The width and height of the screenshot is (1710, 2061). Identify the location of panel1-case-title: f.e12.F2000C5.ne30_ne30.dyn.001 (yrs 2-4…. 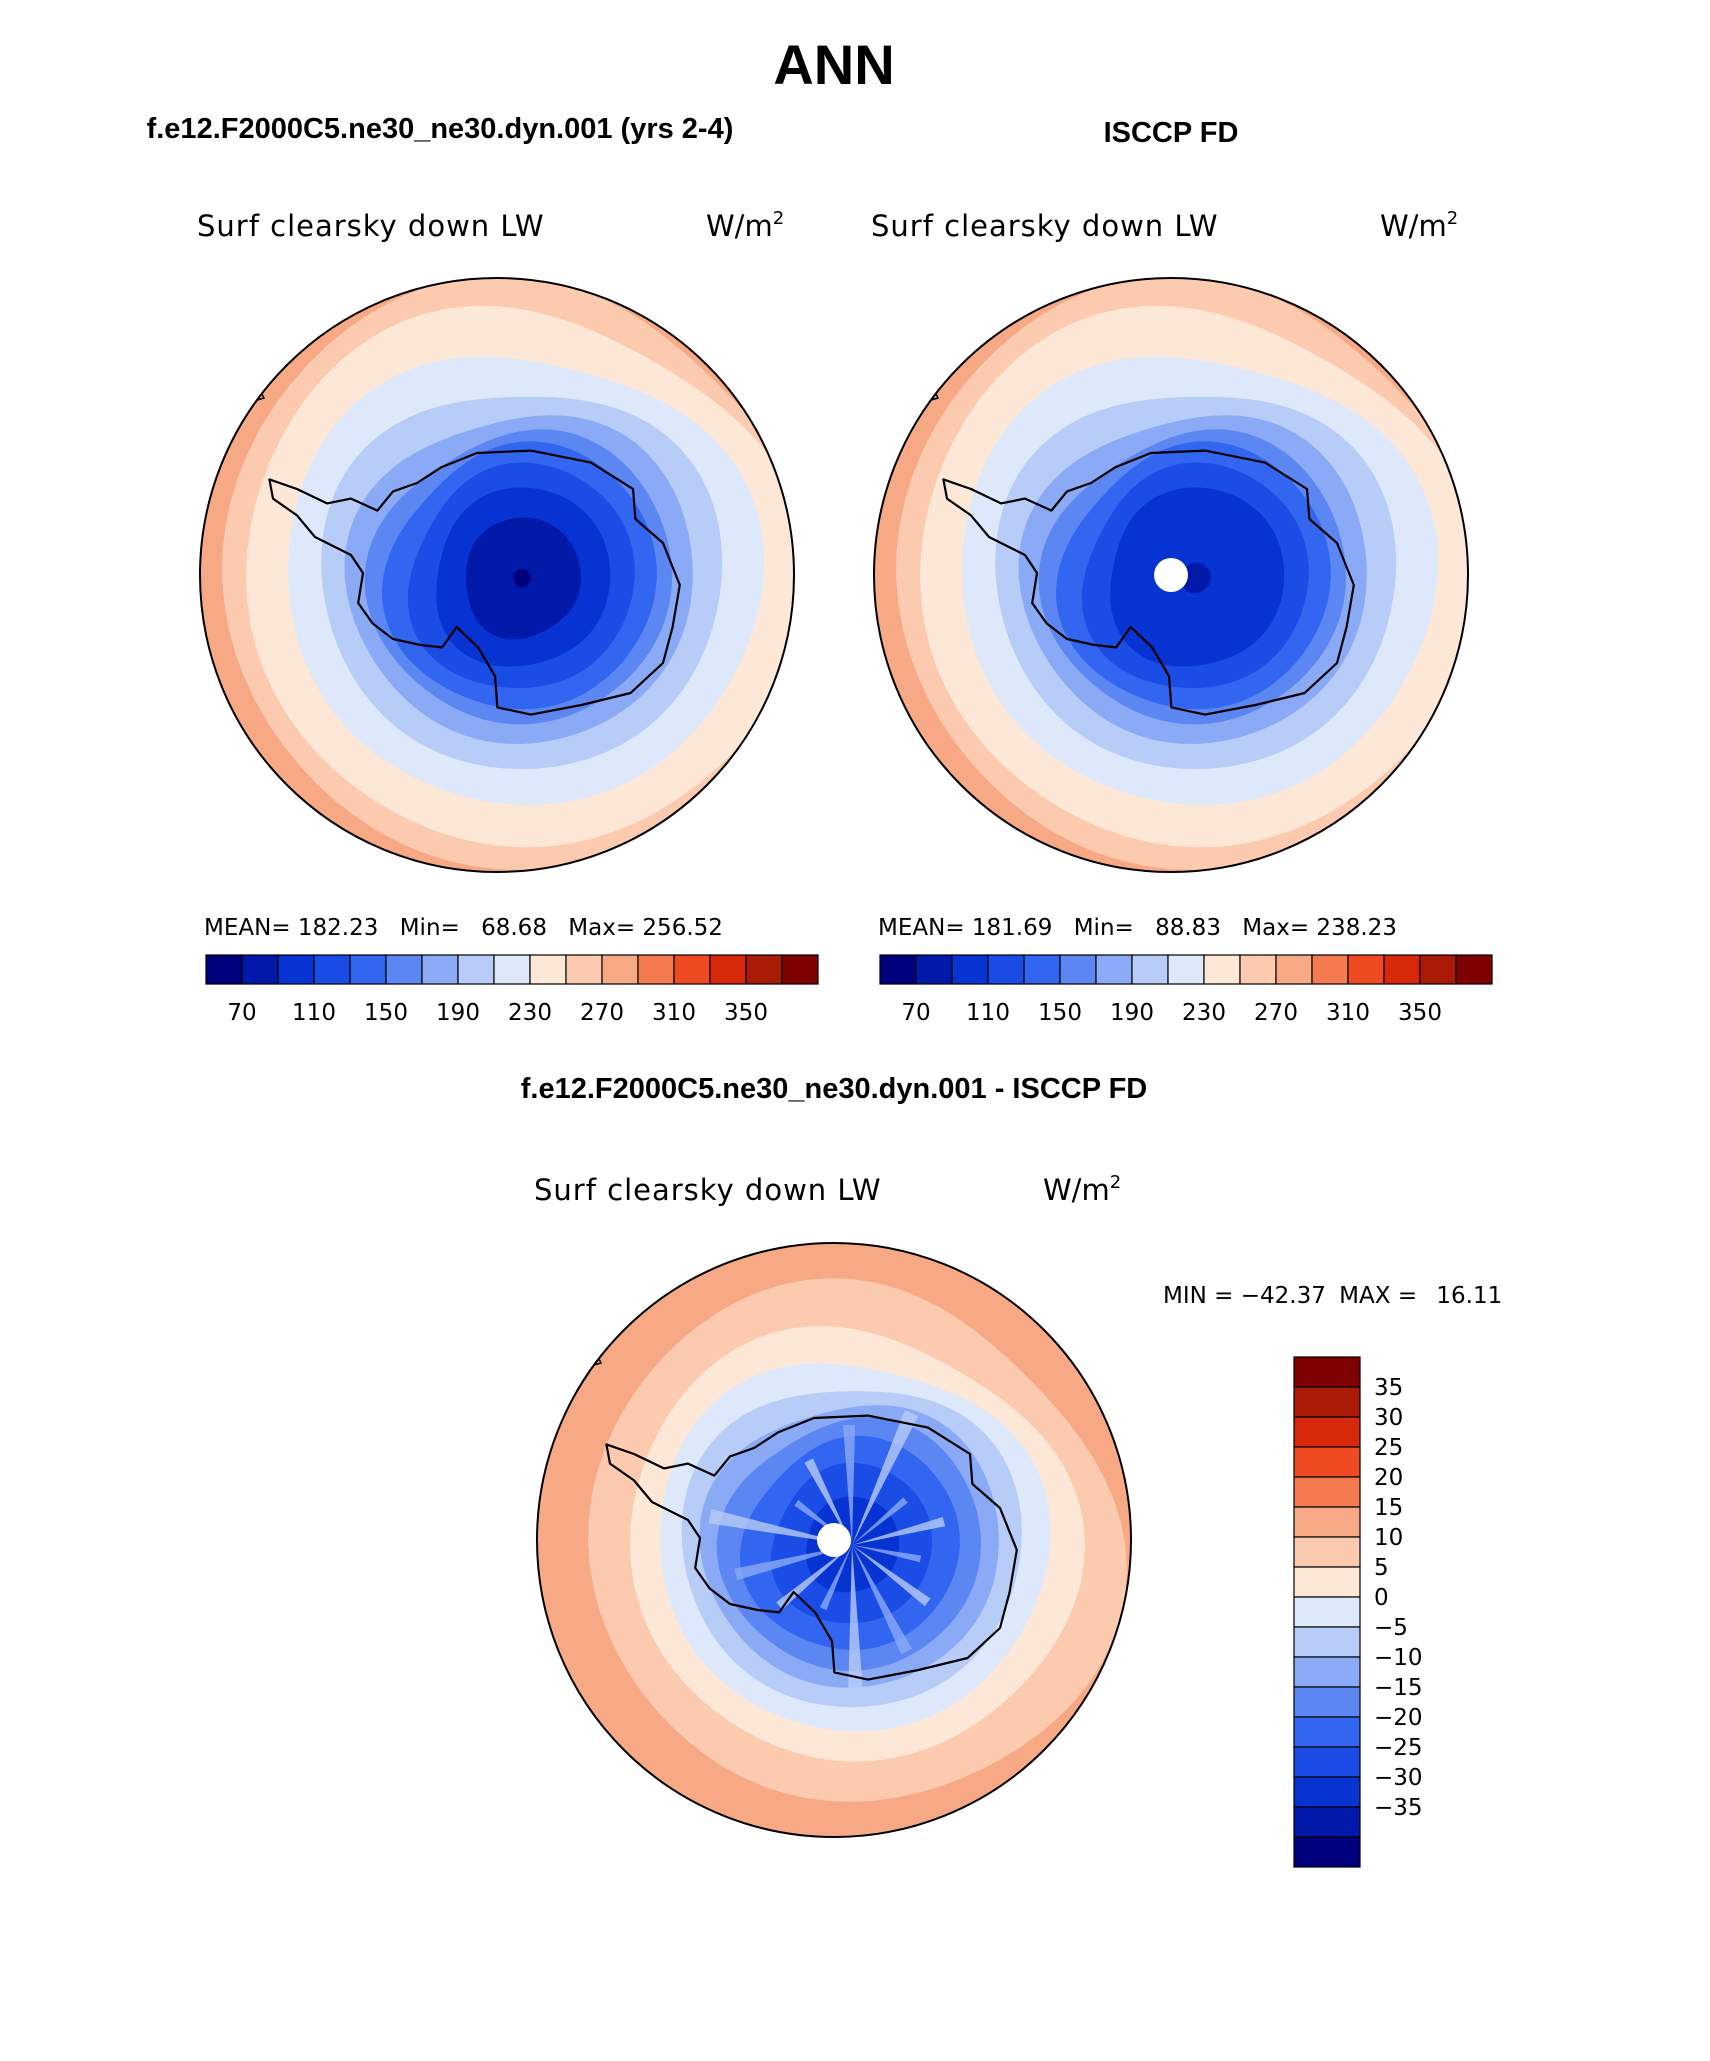
(440, 129).